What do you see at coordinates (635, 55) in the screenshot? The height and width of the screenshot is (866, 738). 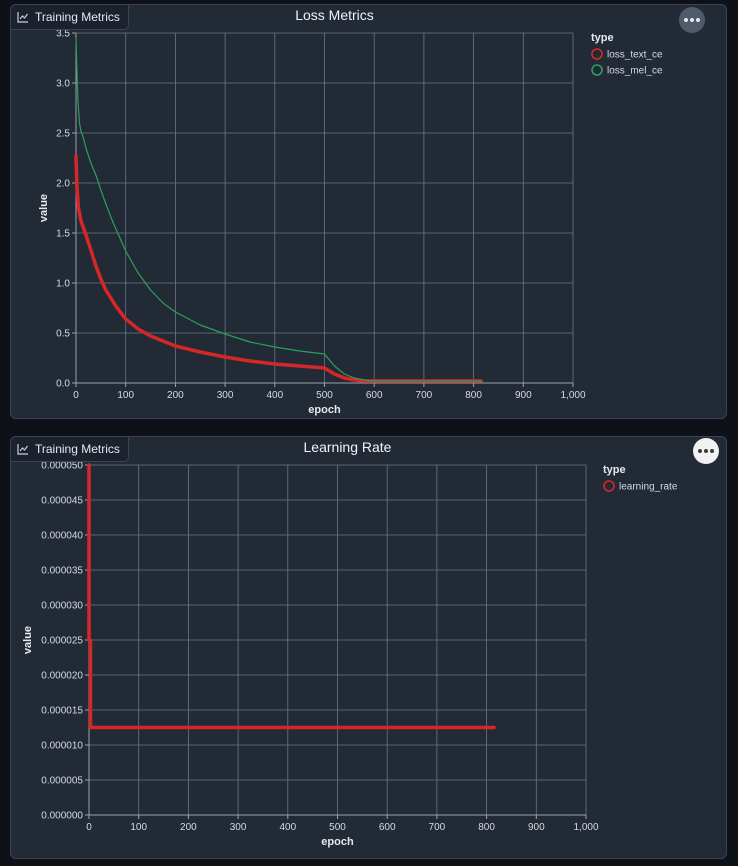 I see `legend-entry: loss_text_ce` at bounding box center [635, 55].